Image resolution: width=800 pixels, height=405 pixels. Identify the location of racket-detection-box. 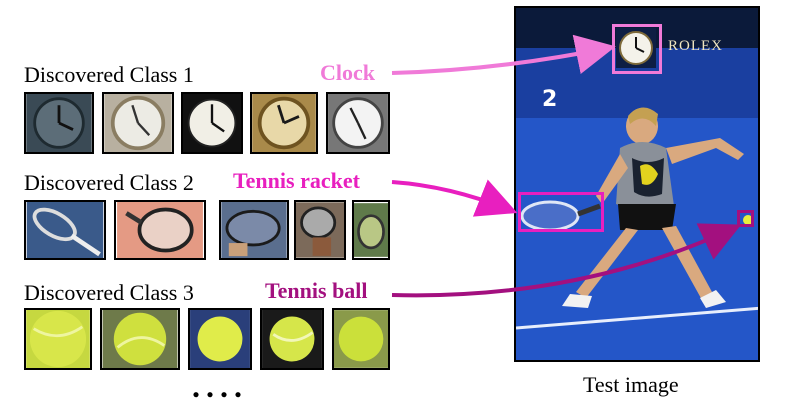
(561, 212).